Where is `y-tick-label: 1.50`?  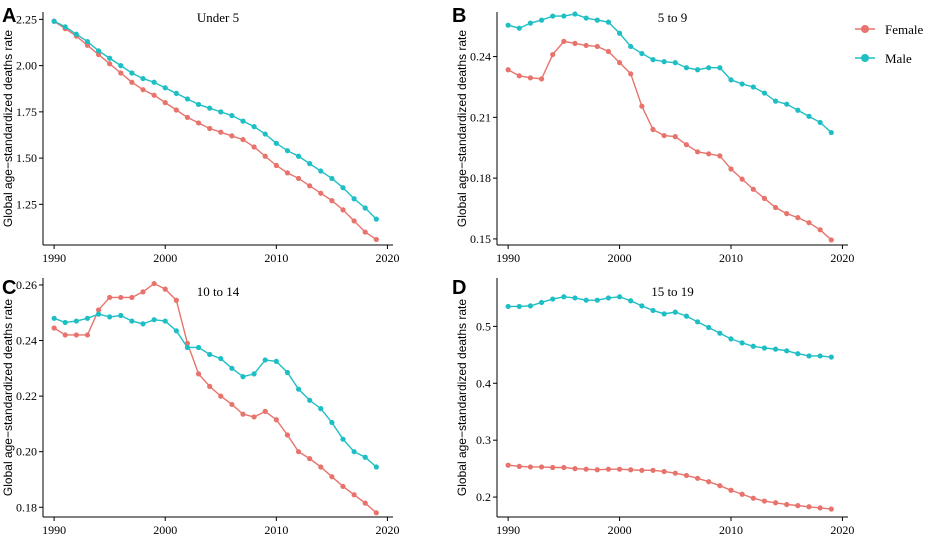
y-tick-label: 1.50 is located at coordinates (26, 158).